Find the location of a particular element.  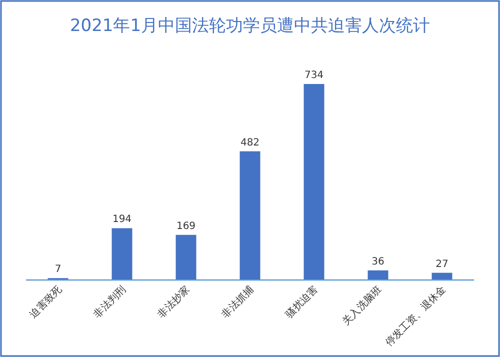

data-label: 734 is located at coordinates (314, 75).